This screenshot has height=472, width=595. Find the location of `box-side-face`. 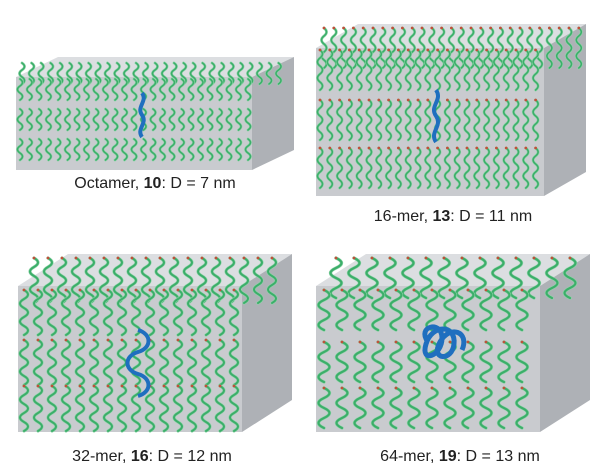

box-side-face is located at coordinates (273, 113).